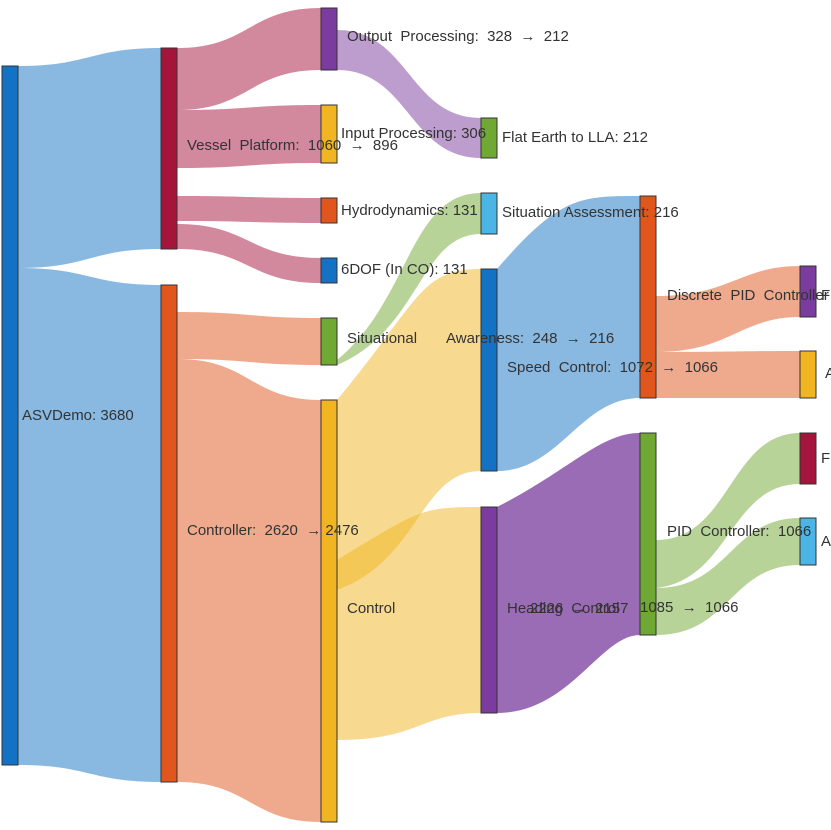  What do you see at coordinates (489, 610) in the screenshot?
I see `node-heading` at bounding box center [489, 610].